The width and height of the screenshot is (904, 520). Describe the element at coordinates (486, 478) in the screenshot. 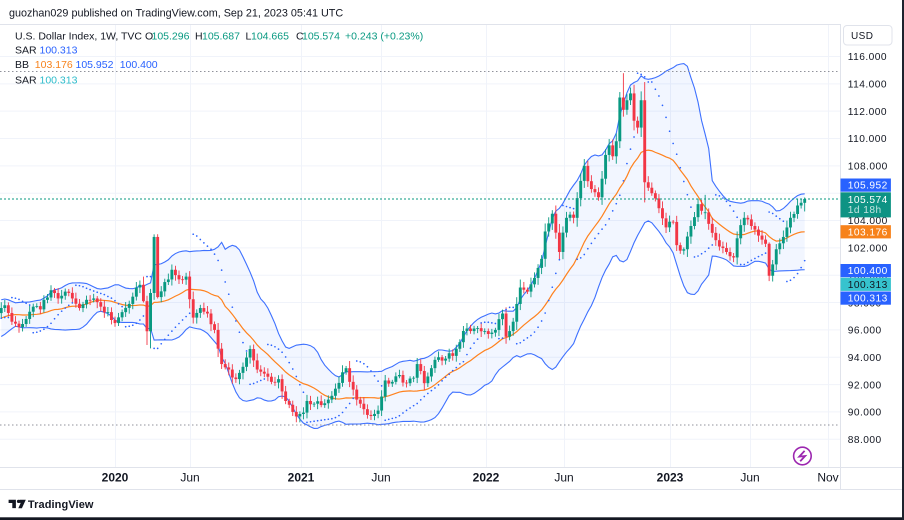

I see `svg-text: 2022` at that location.